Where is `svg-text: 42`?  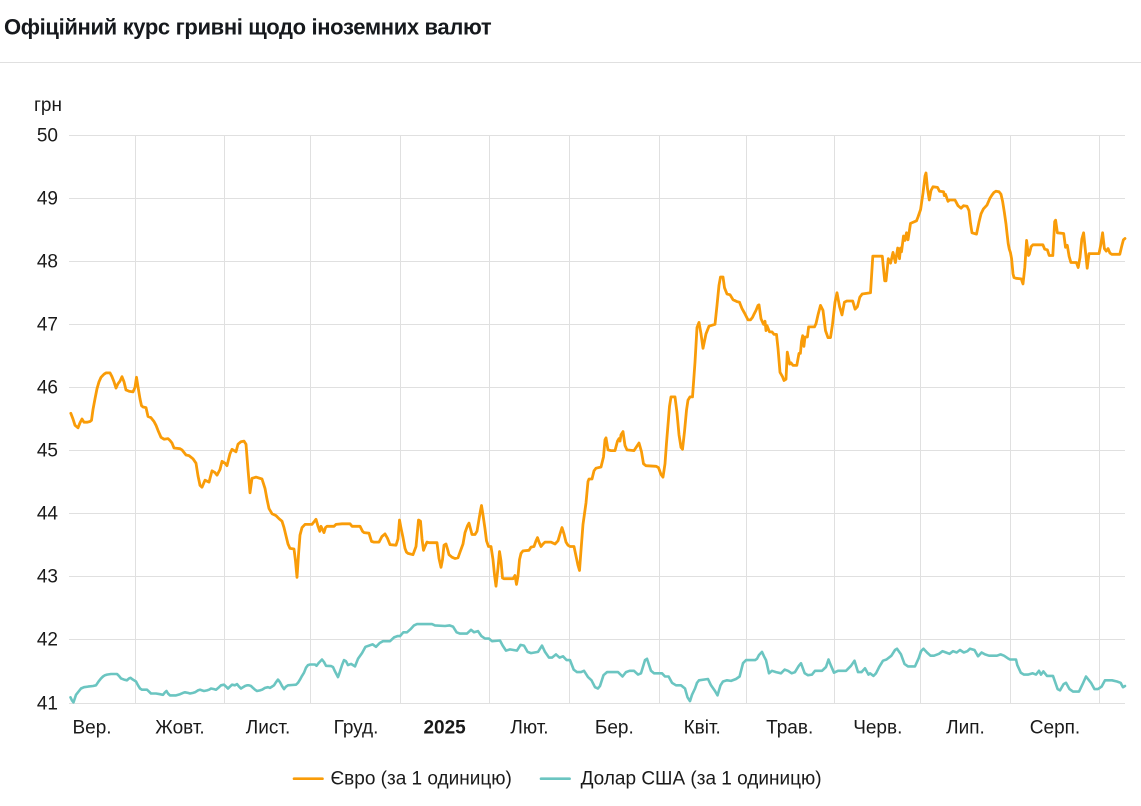
svg-text: 42 is located at coordinates (47, 640).